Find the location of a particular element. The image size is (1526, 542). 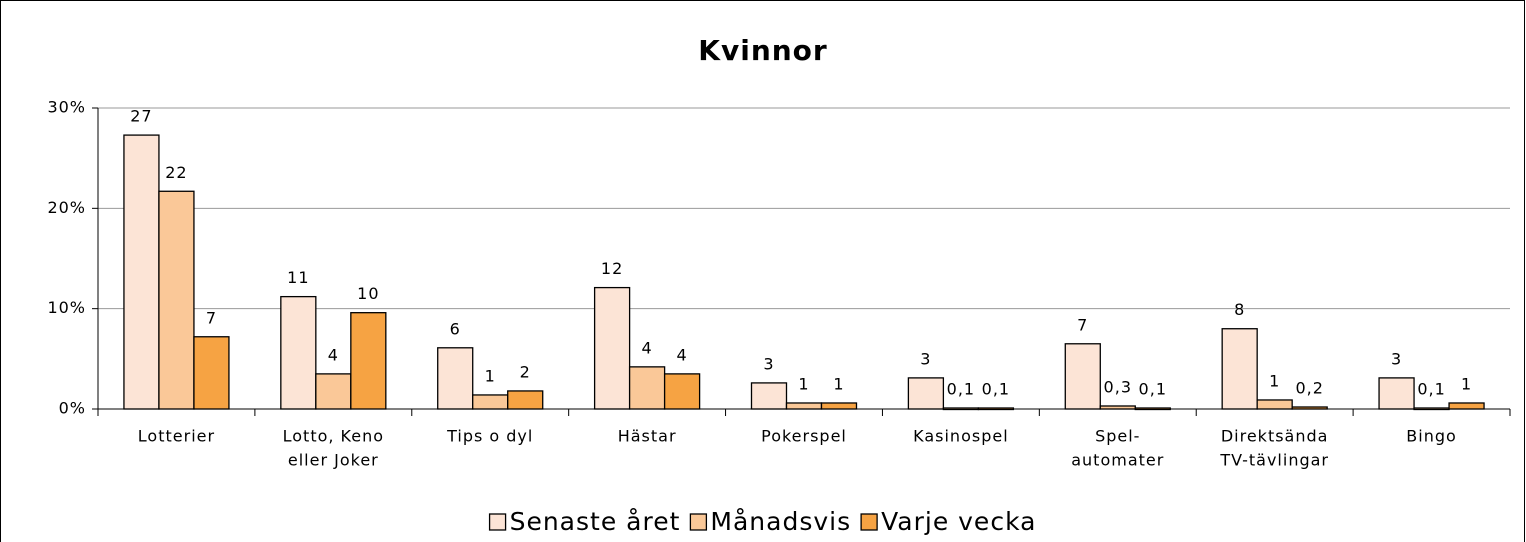

x-tick-label: Kasinospel is located at coordinates (961, 436).